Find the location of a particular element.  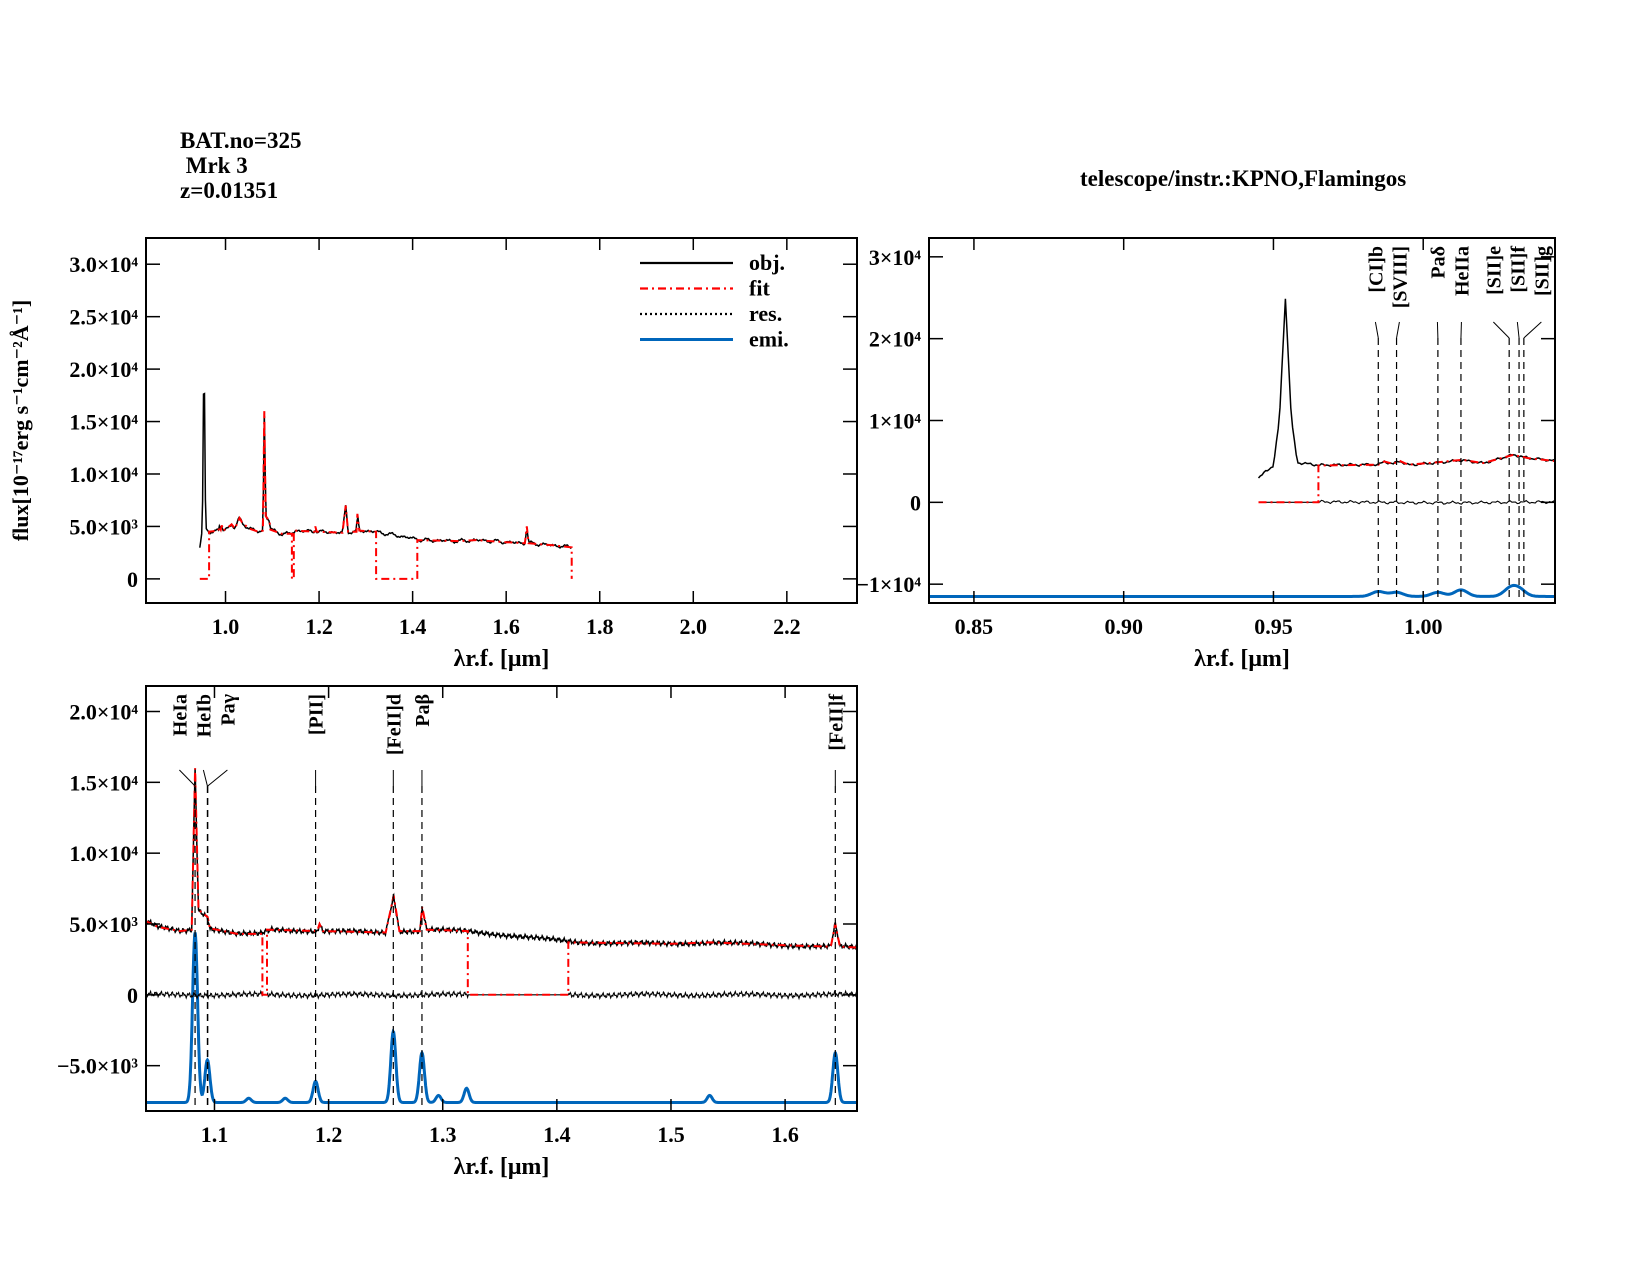

telescope-instrument: telescope/instr.:KPNO,Flamingos is located at coordinates (1243, 178).